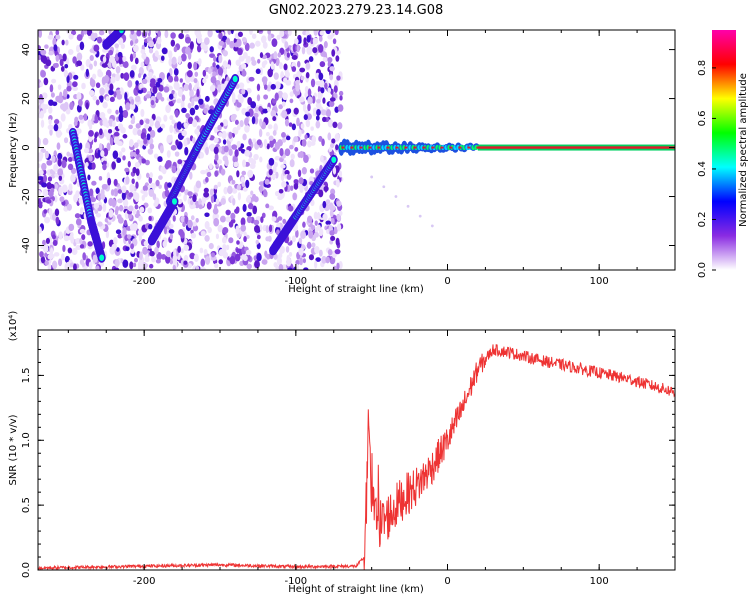 The height and width of the screenshot is (600, 750). Describe the element at coordinates (743, 150) in the screenshot. I see `colorbar-label: Normalized spectral amplitude` at that location.